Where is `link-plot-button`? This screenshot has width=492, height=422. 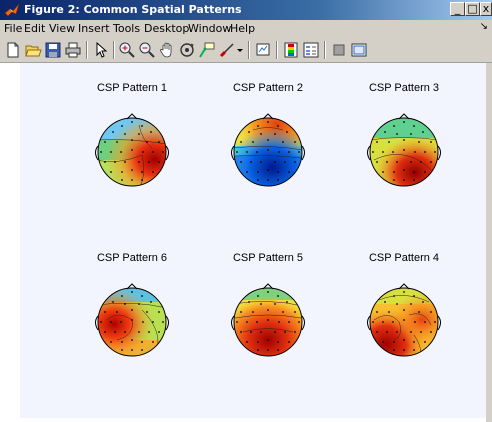 link-plot-button is located at coordinates (263, 50).